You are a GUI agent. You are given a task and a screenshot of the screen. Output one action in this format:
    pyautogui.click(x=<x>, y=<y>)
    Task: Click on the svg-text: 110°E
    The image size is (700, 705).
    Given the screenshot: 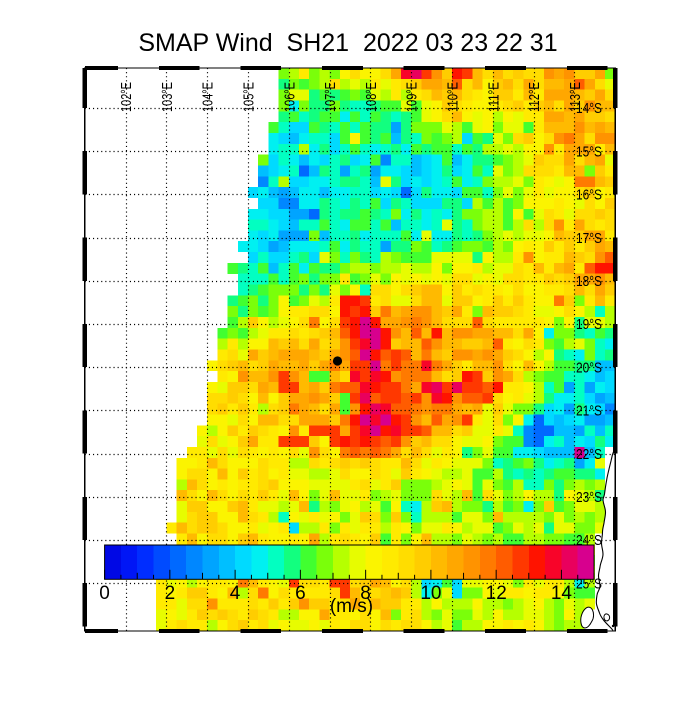 What is the action you would take?
    pyautogui.click(x=453, y=97)
    